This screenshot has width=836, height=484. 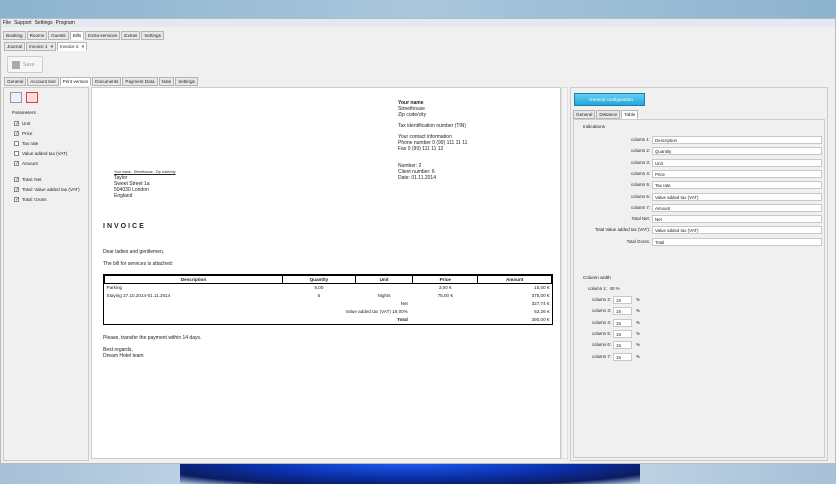 I want to click on desktop-wallpaper-bloom, so click(x=410, y=473).